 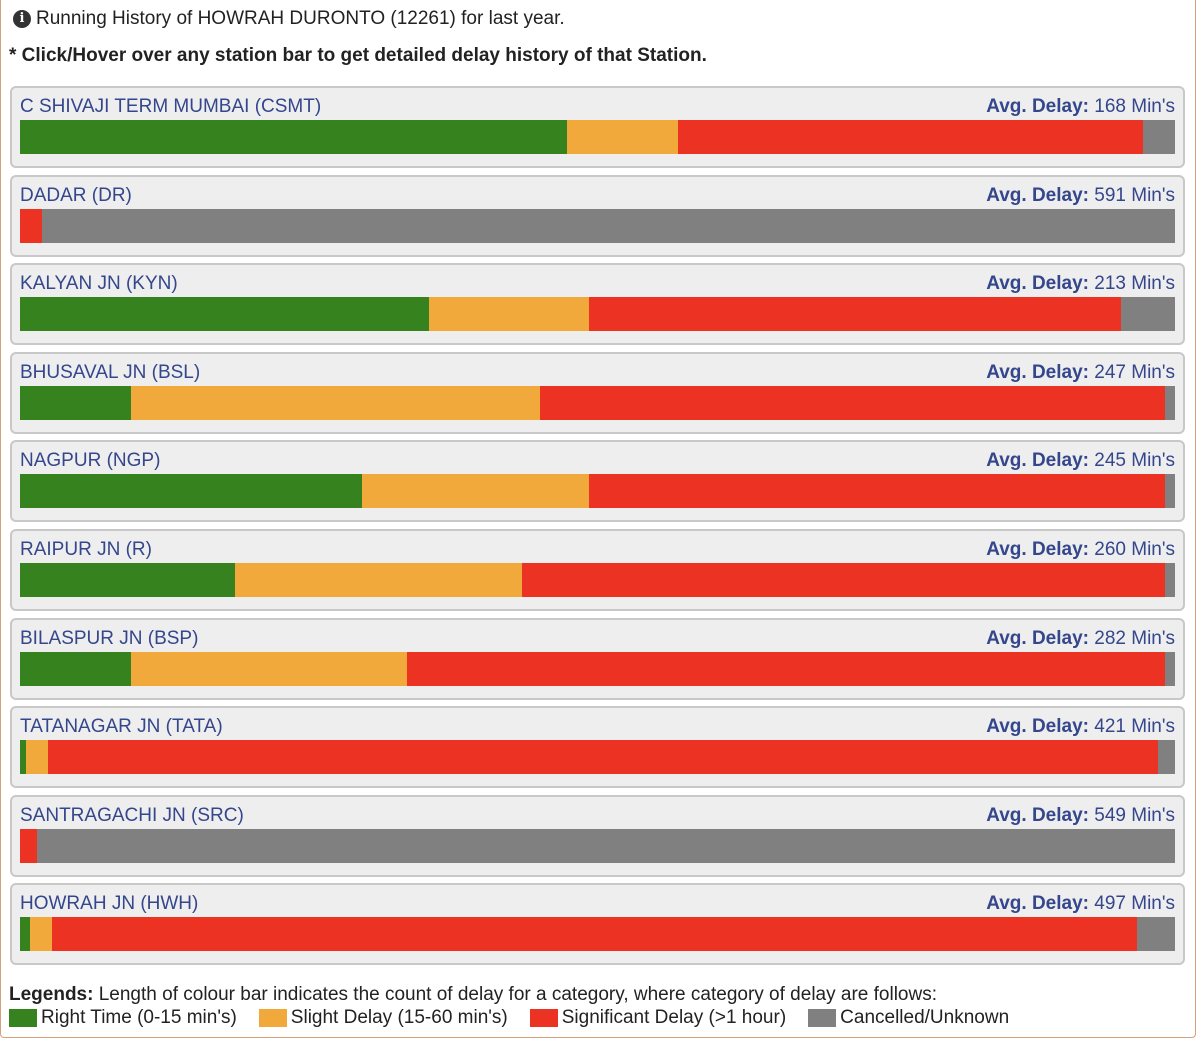 What do you see at coordinates (132, 815) in the screenshot?
I see `station-name: SANTRAGACHI JN (SRC)` at bounding box center [132, 815].